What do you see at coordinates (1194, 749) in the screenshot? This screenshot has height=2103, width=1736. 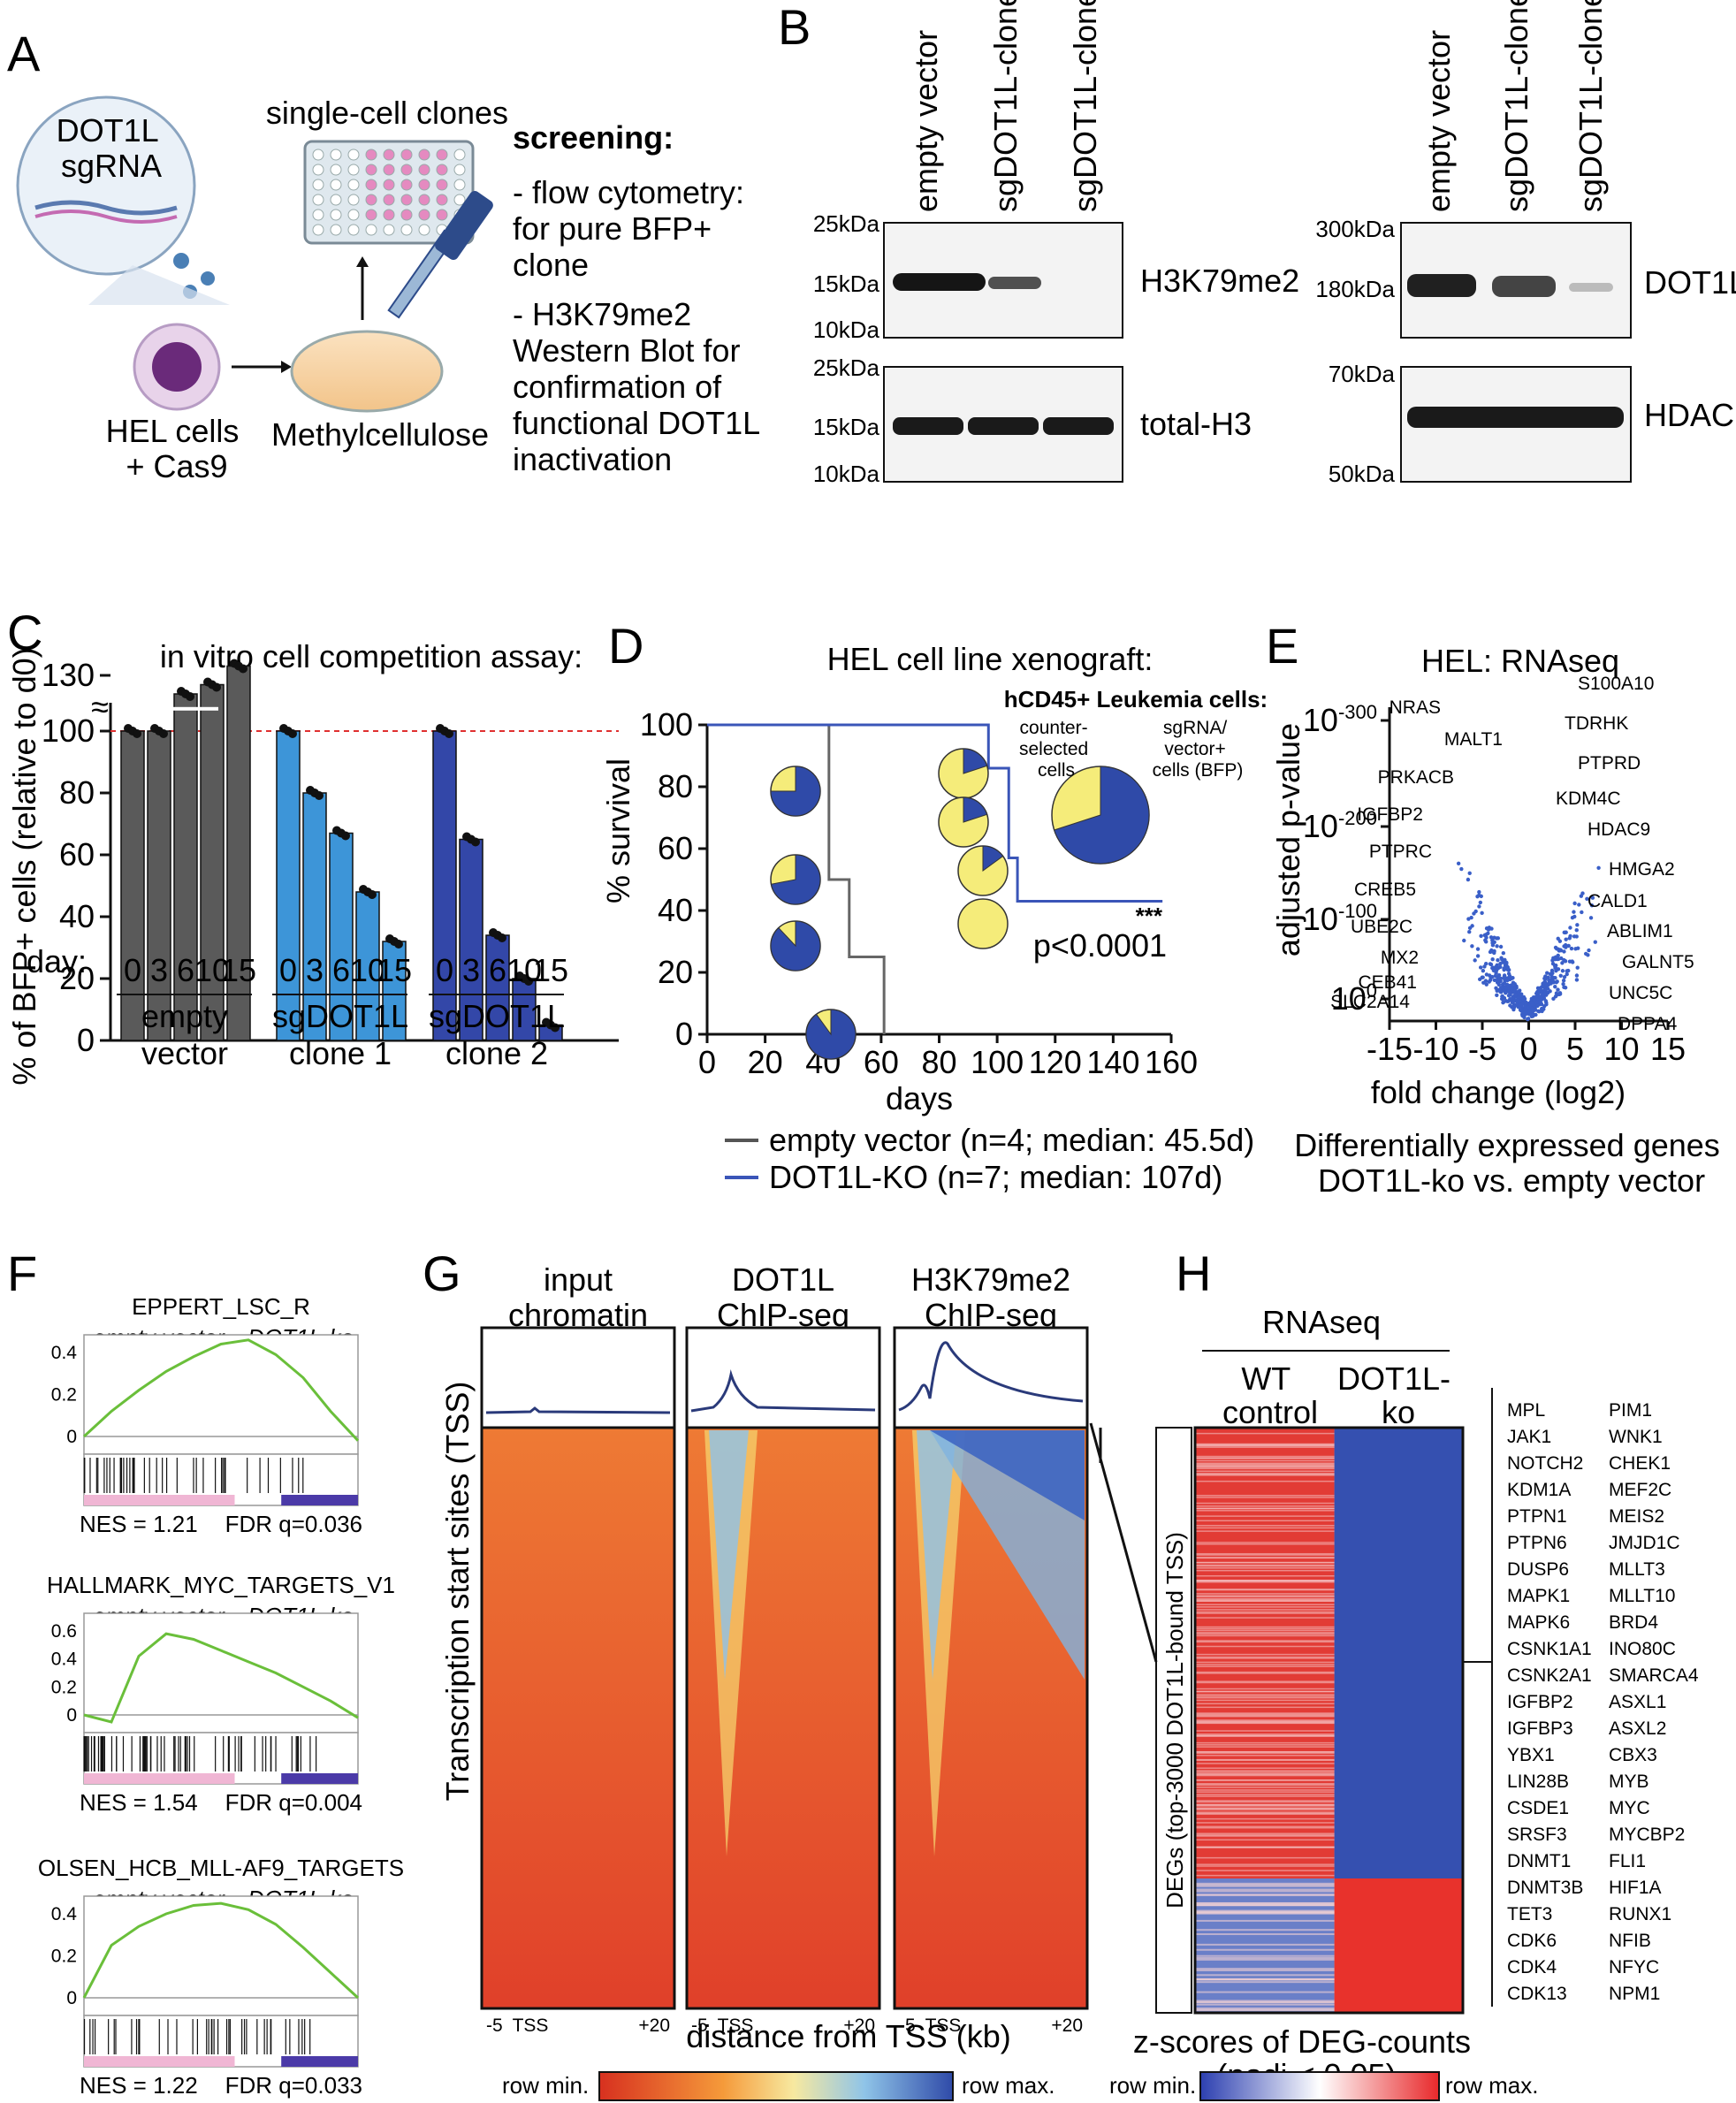 I see `inset-right-line: vector+` at bounding box center [1194, 749].